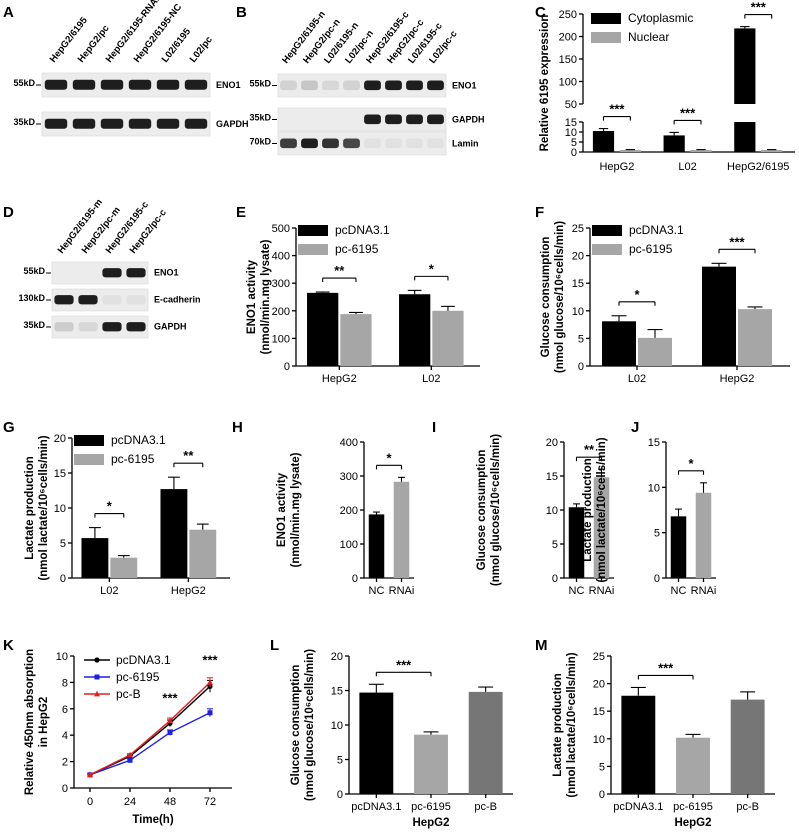  I want to click on chart-m-x-tick-label: pc-B, so click(747, 807).